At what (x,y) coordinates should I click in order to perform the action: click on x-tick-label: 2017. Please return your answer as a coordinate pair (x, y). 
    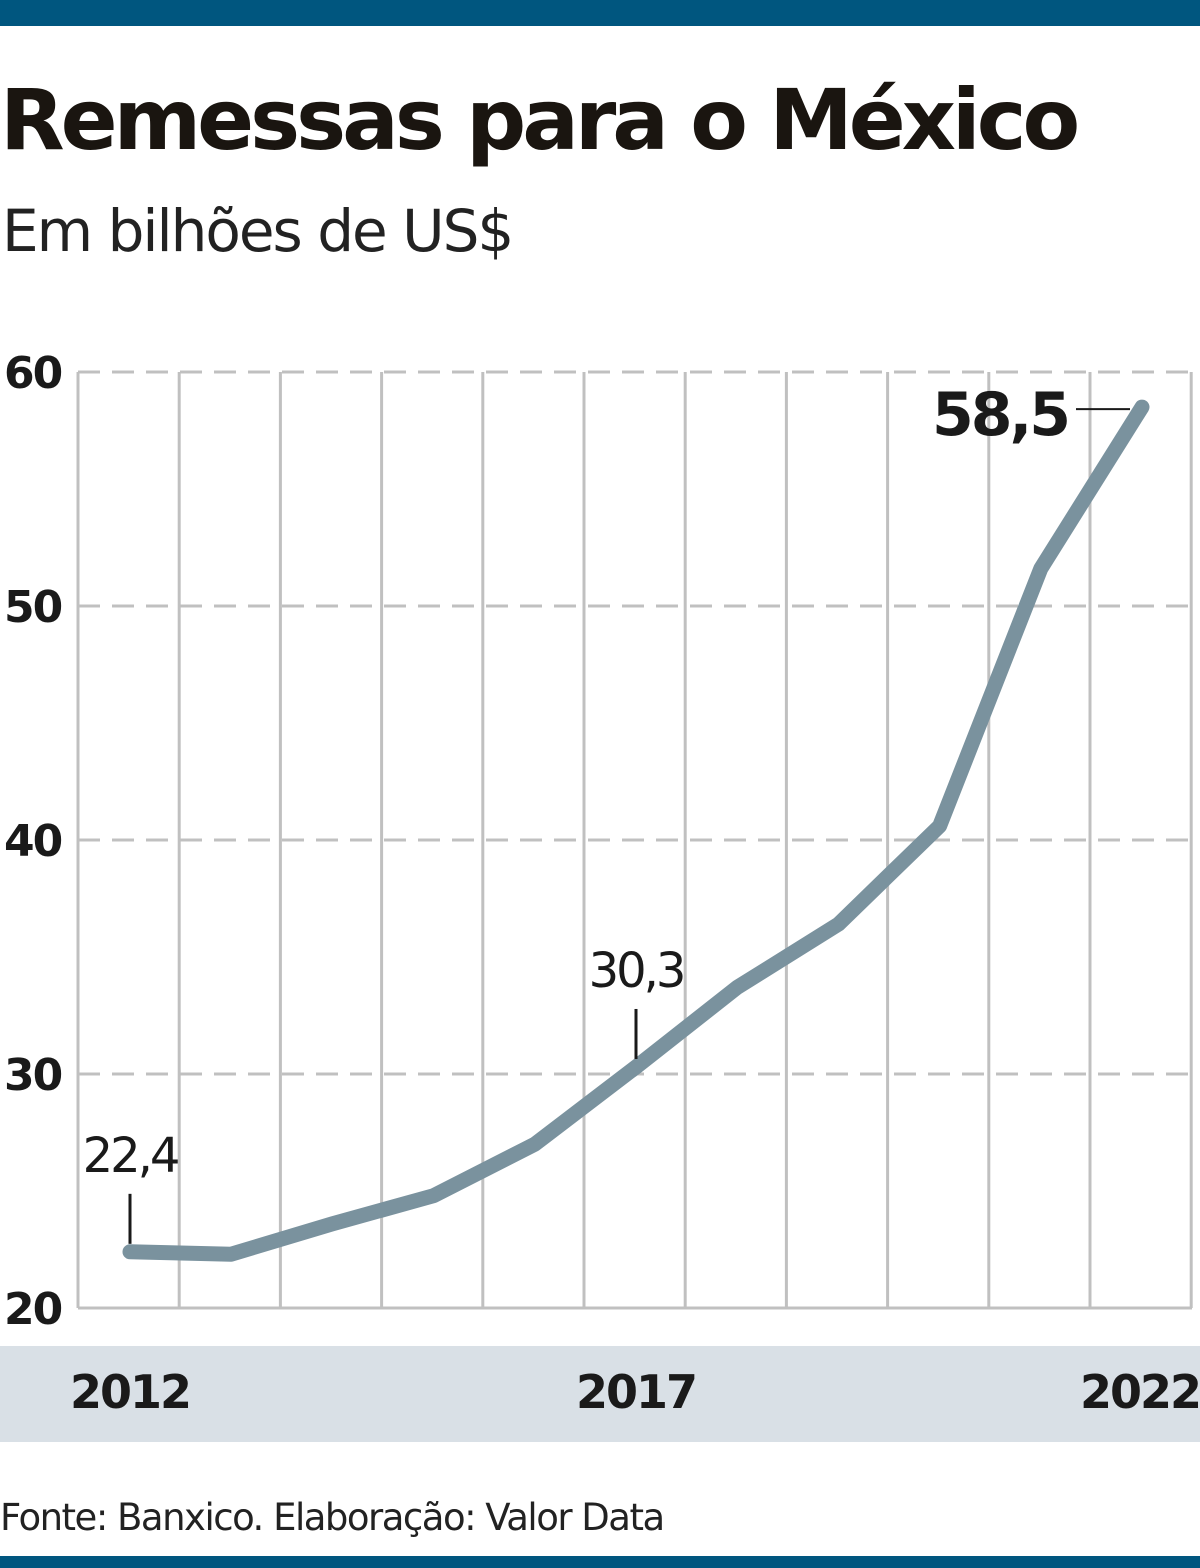
    Looking at the image, I should click on (636, 1392).